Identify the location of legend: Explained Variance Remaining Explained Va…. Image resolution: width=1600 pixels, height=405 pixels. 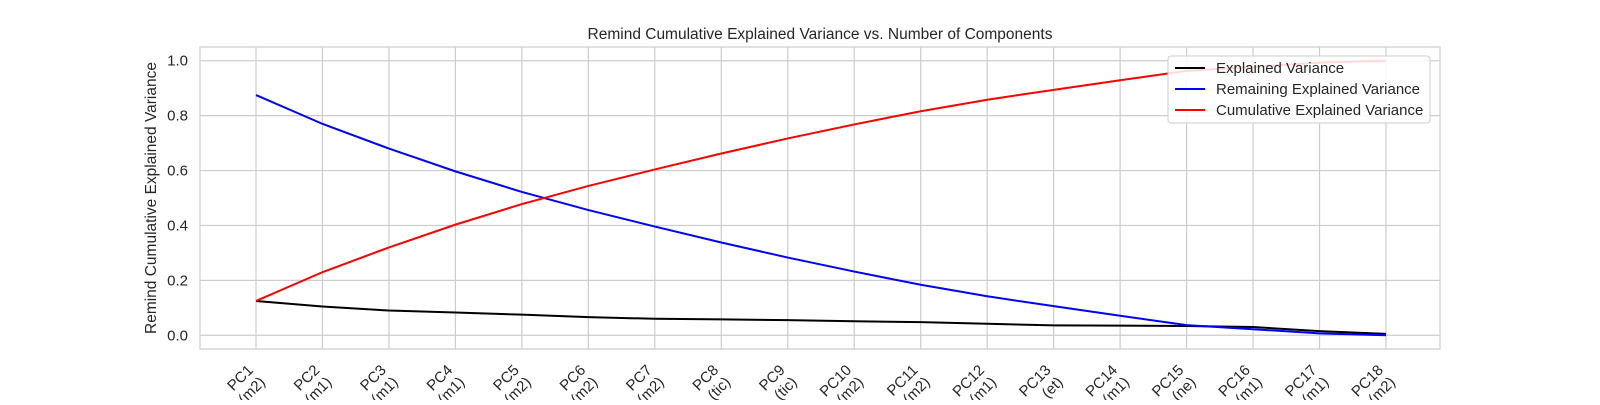
(1299, 89).